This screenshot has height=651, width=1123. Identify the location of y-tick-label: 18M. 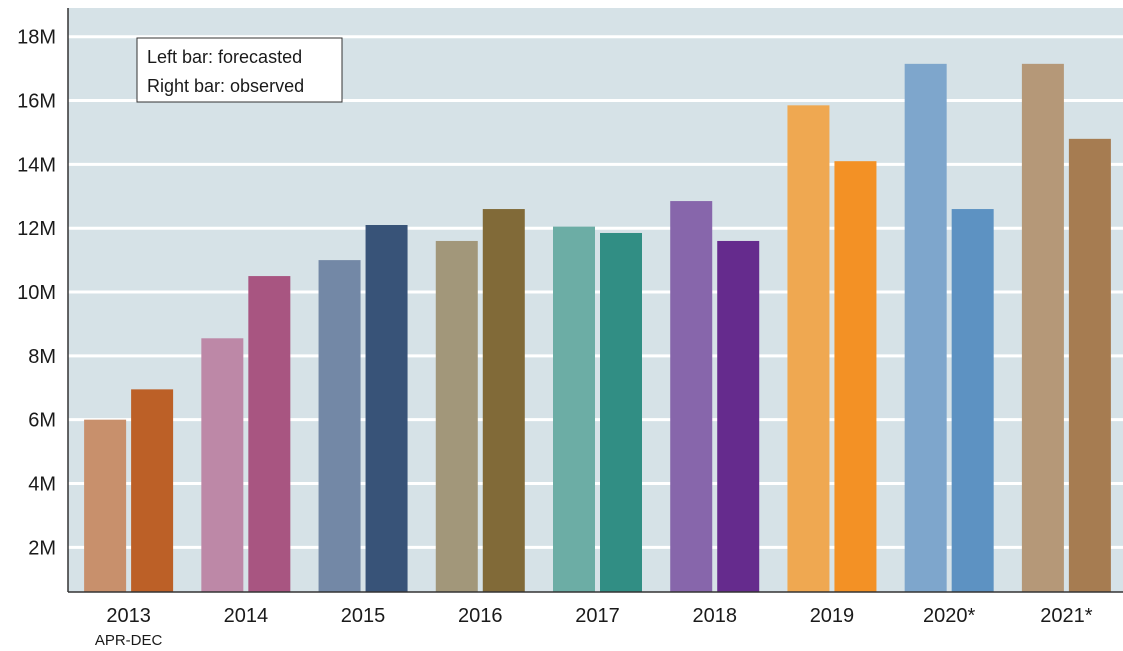
(36, 38).